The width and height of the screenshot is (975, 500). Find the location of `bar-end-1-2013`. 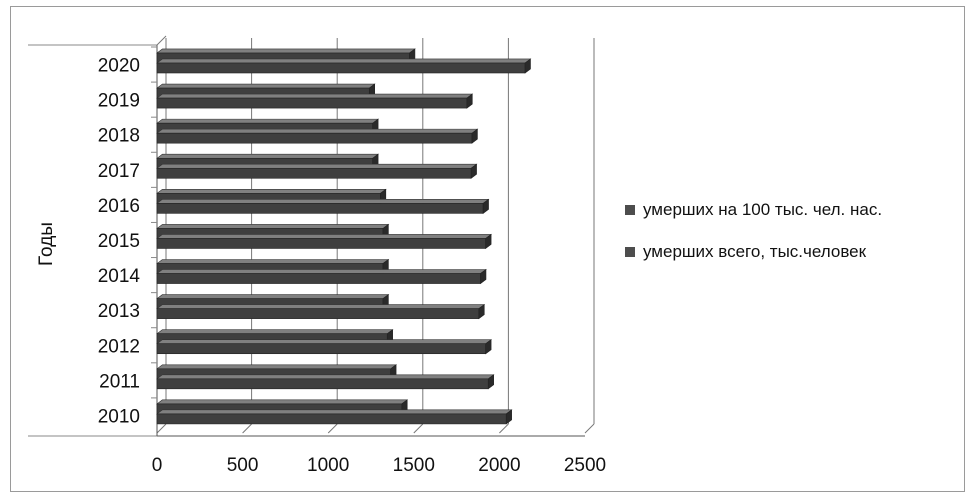

bar-end-1-2013 is located at coordinates (481, 311).